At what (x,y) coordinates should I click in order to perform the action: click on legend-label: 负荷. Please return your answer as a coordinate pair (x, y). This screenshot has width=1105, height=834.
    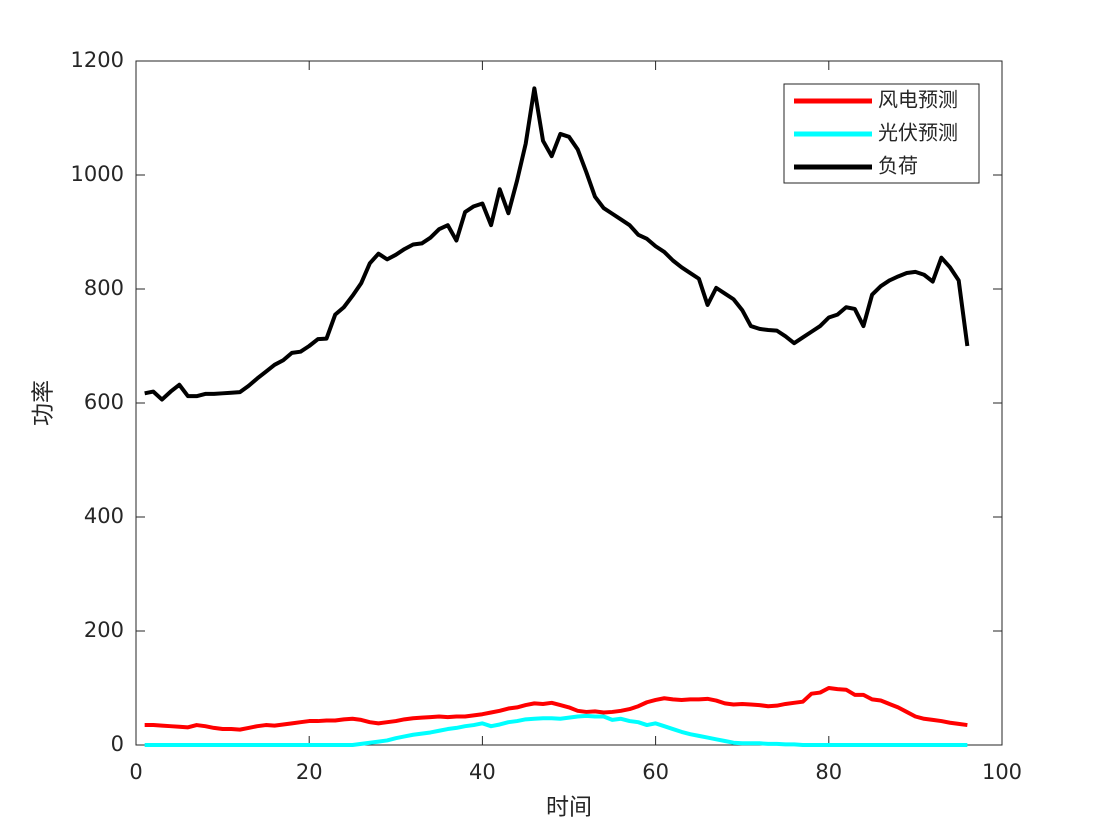
    Looking at the image, I should click on (898, 166).